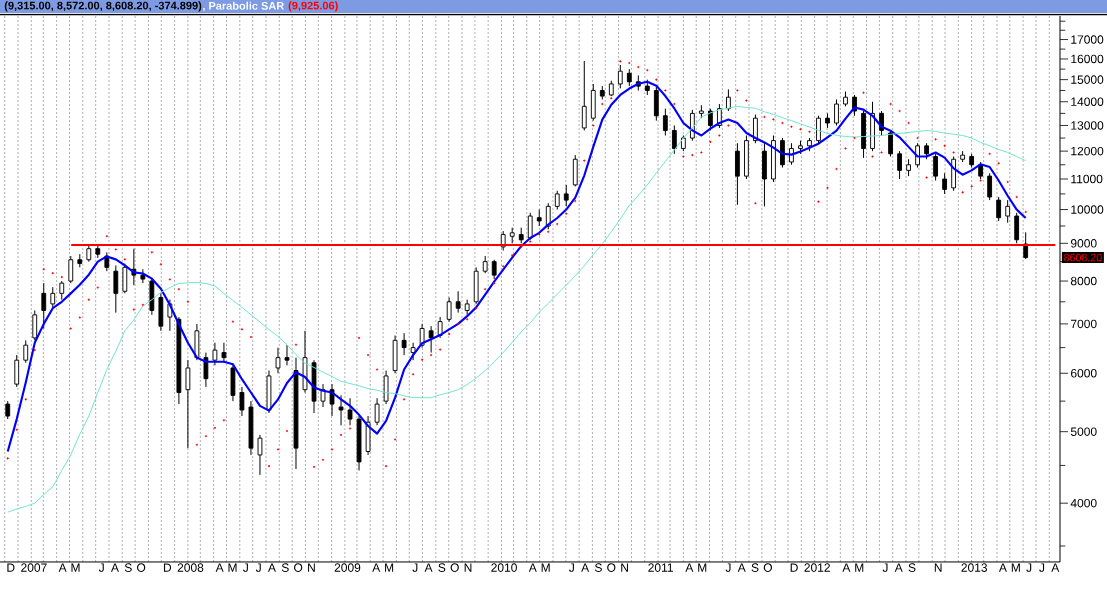 The image size is (1107, 598). What do you see at coordinates (660, 567) in the screenshot?
I see `x-tick-label: 2011` at bounding box center [660, 567].